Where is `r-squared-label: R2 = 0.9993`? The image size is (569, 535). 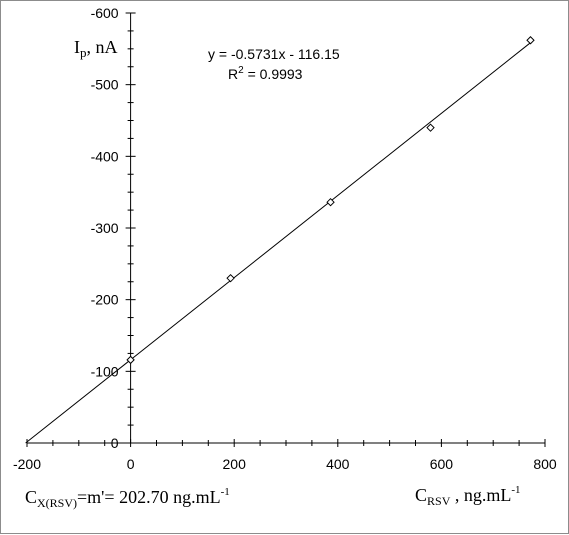 r-squared-label: R2 = 0.9993 is located at coordinates (265, 73).